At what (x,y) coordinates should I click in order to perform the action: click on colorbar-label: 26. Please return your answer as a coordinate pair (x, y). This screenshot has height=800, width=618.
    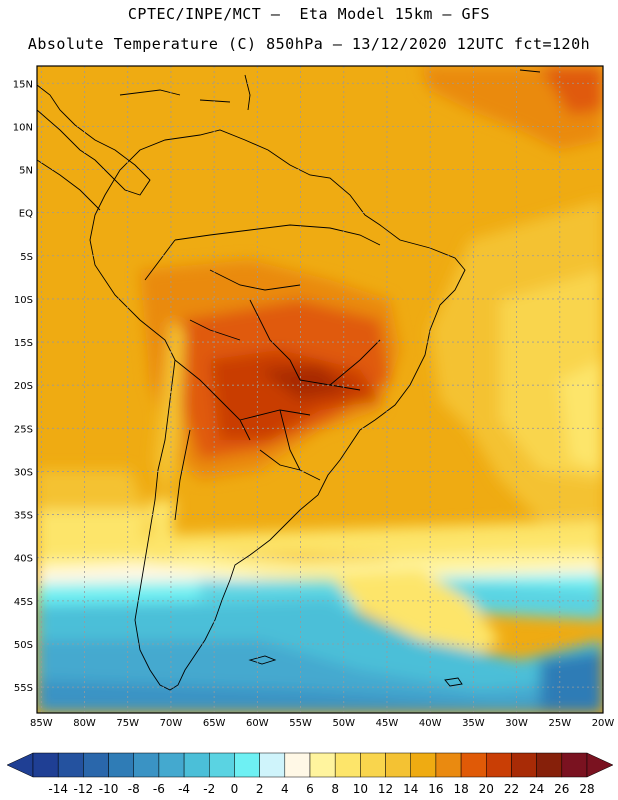
    Looking at the image, I should click on (561, 789).